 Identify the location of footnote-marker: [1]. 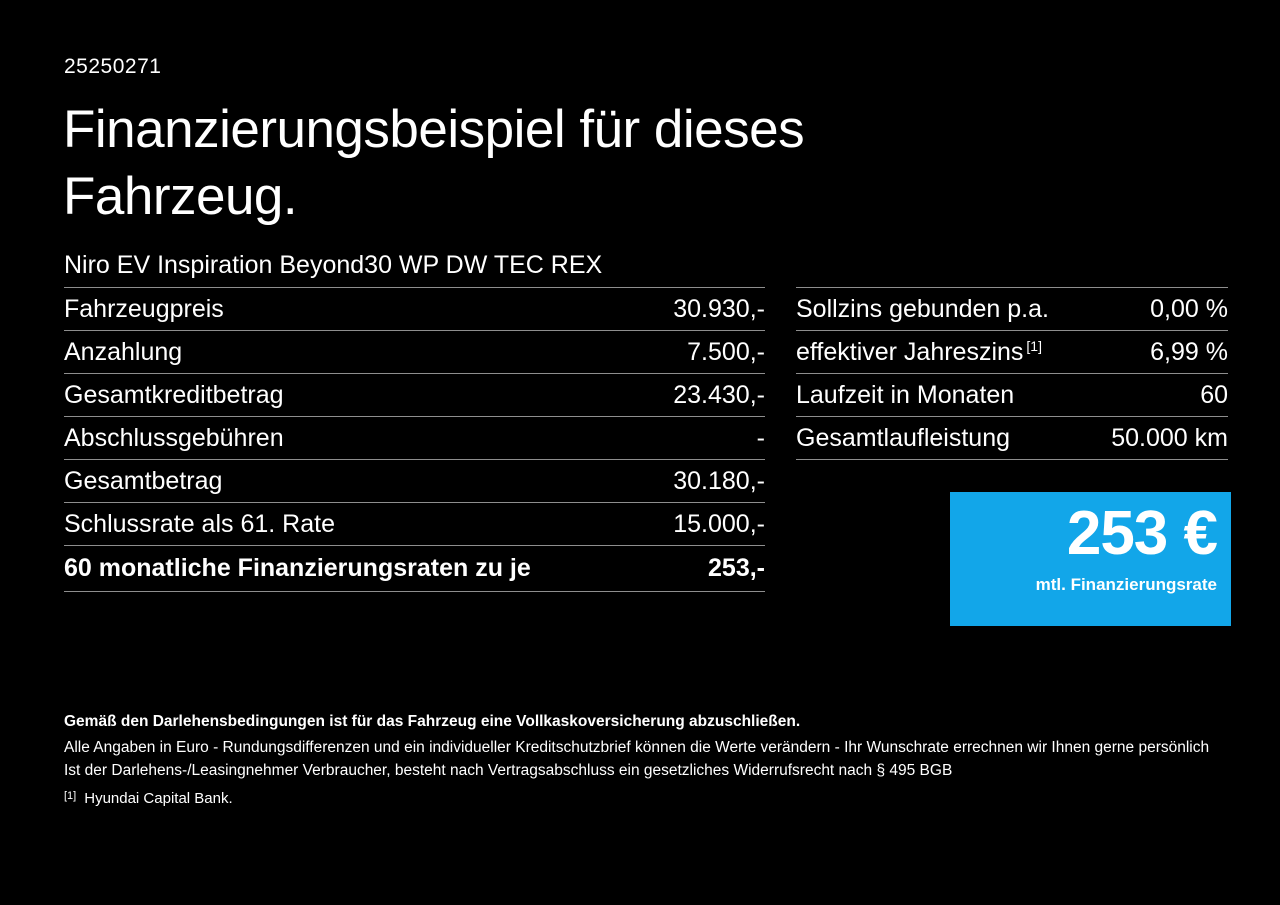
(70, 796).